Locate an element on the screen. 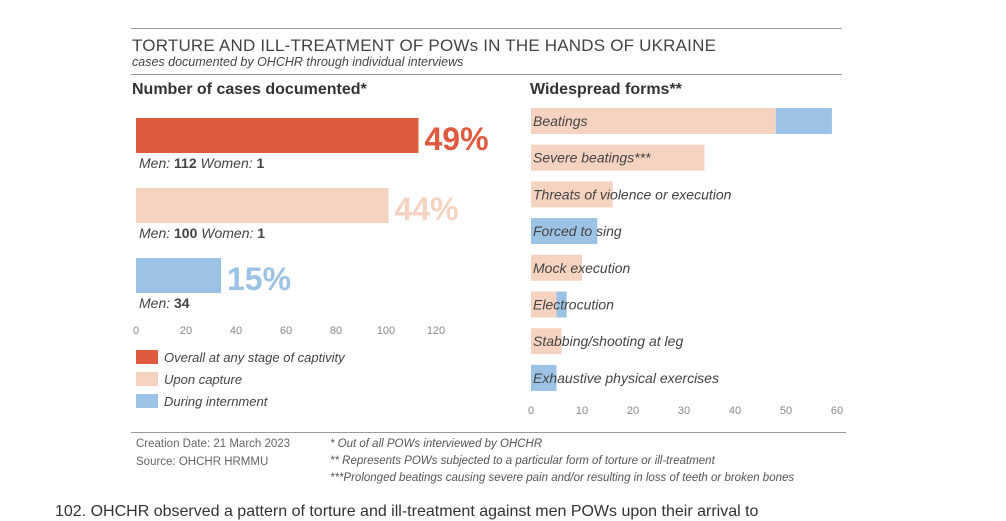  legend-item-capture: Upon capture is located at coordinates (189, 380).